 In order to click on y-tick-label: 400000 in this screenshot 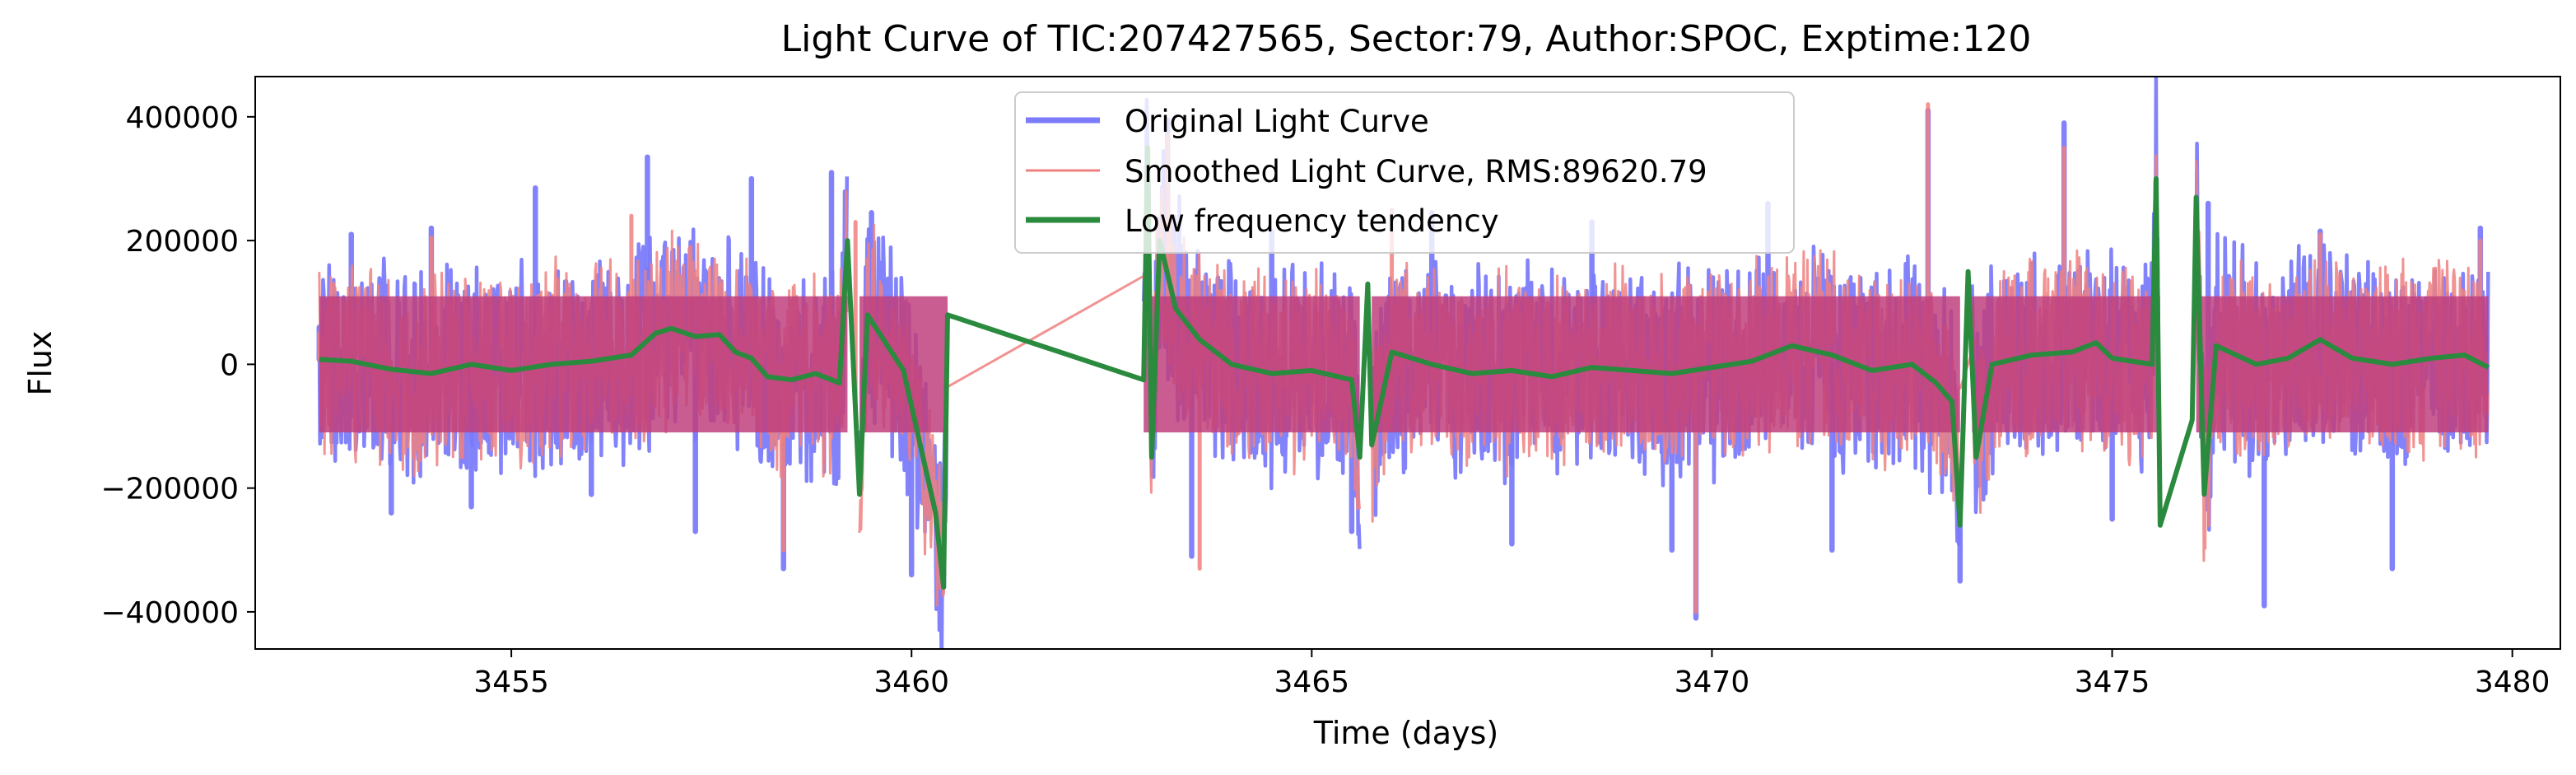, I will do `click(182, 118)`.